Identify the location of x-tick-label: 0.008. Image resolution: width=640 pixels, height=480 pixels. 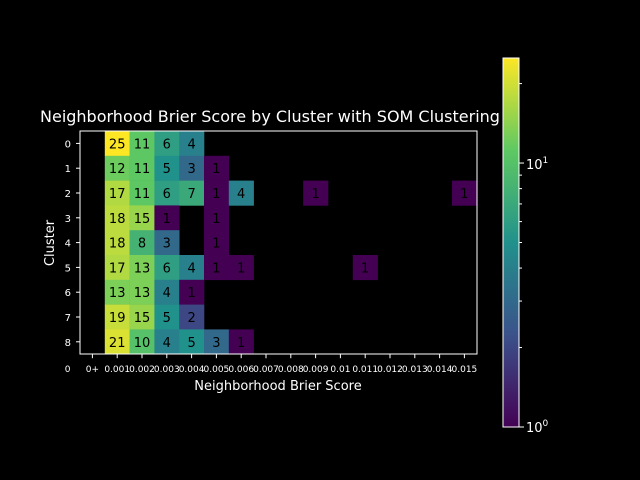
(291, 370).